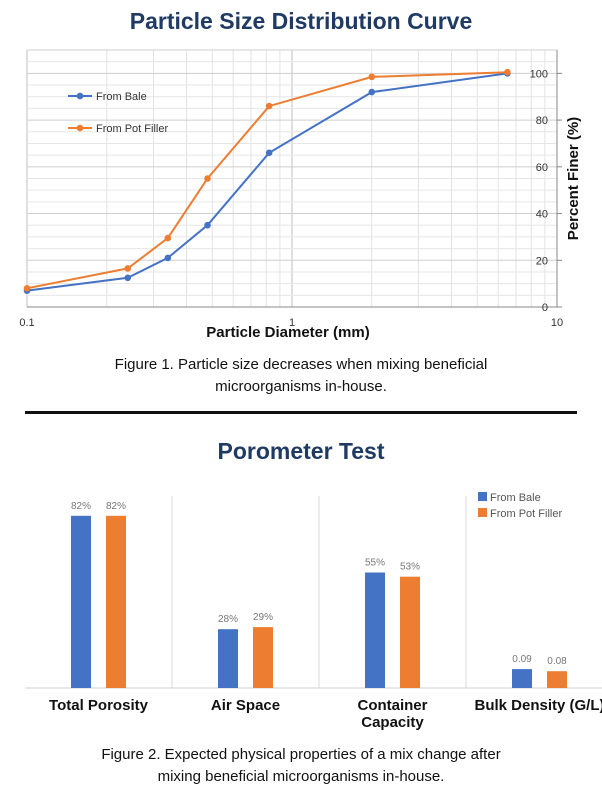 The image size is (602, 800). I want to click on category-label: Container, so click(392, 705).